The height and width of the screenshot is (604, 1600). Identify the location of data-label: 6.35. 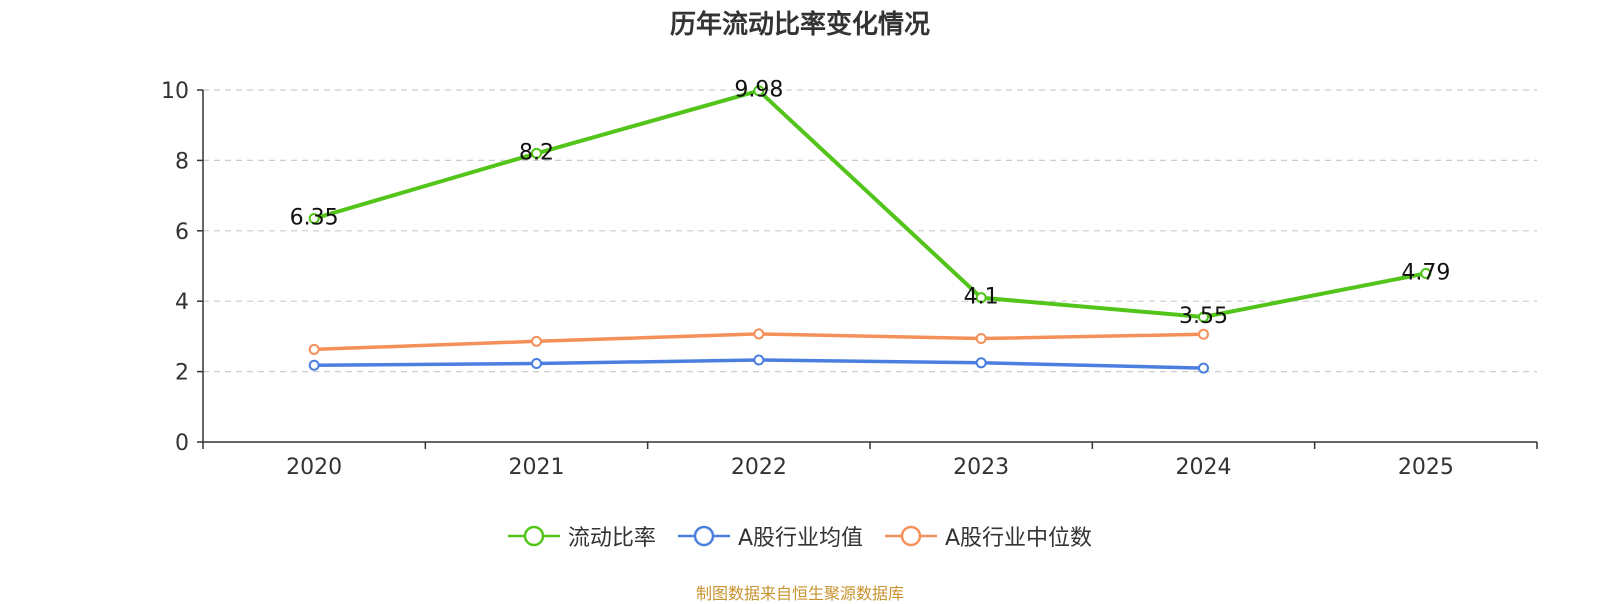
(314, 217).